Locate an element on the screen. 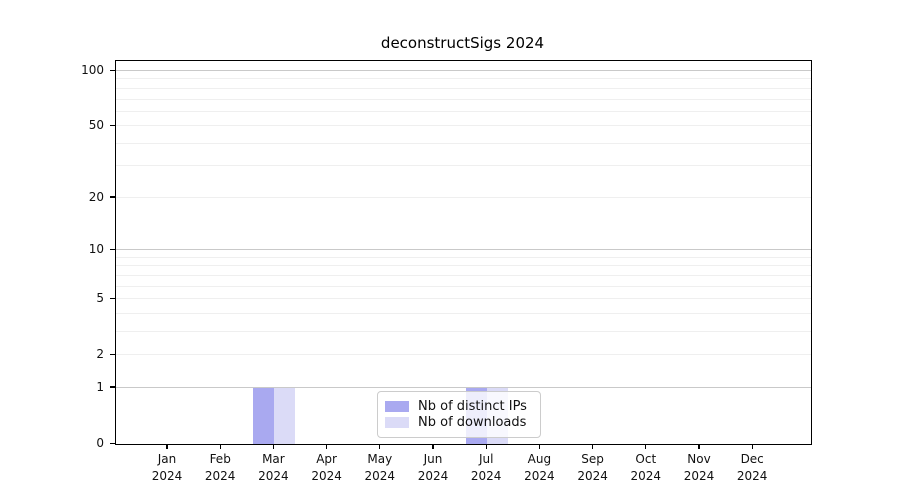 The image size is (900, 500). chart-title: deconstructSigs 2024 is located at coordinates (462, 43).